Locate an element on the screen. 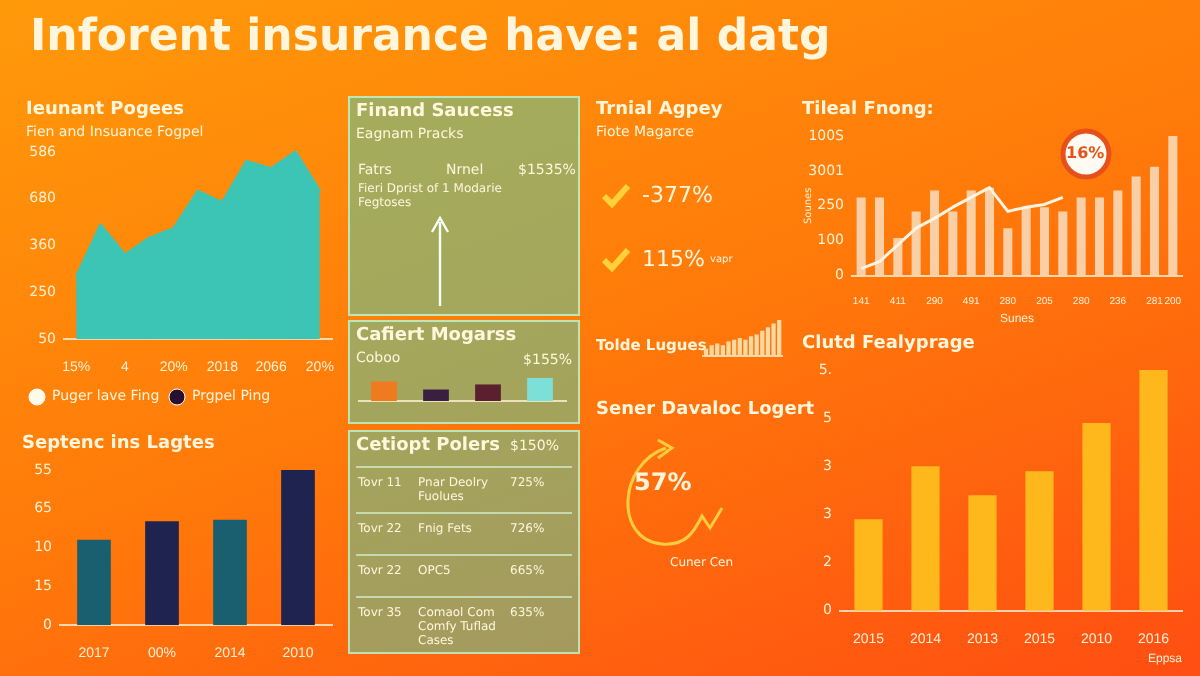  text: 57% is located at coordinates (663, 482).